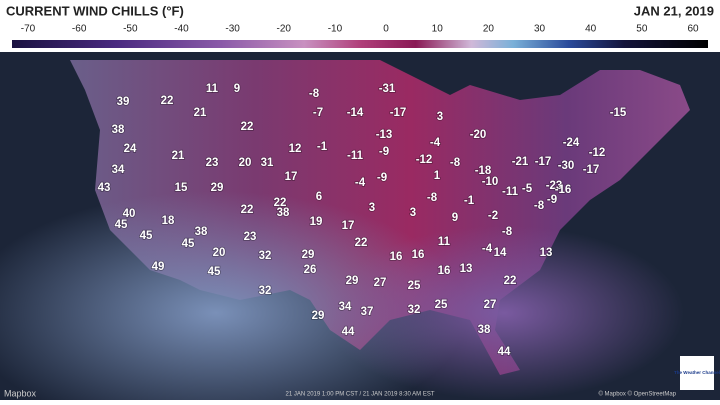  I want to click on date: JAN 21, 2019, so click(674, 10).